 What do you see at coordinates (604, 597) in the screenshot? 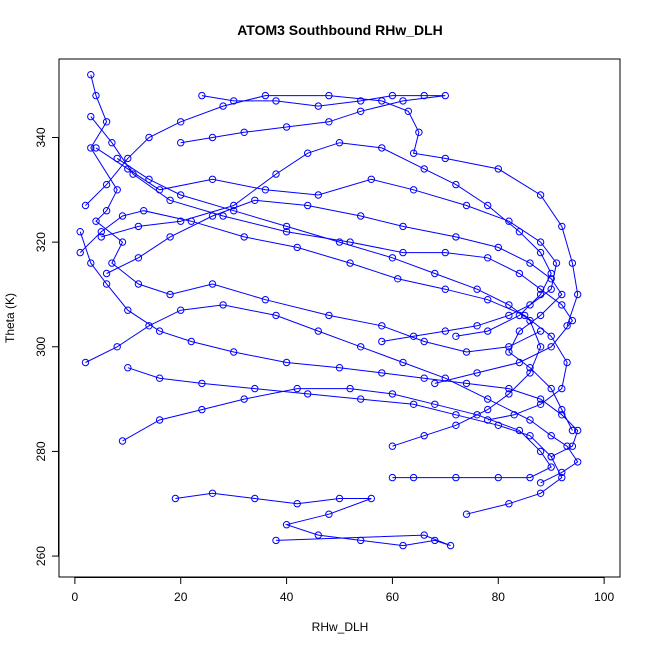
I see `x-tick-label: 100` at bounding box center [604, 597].